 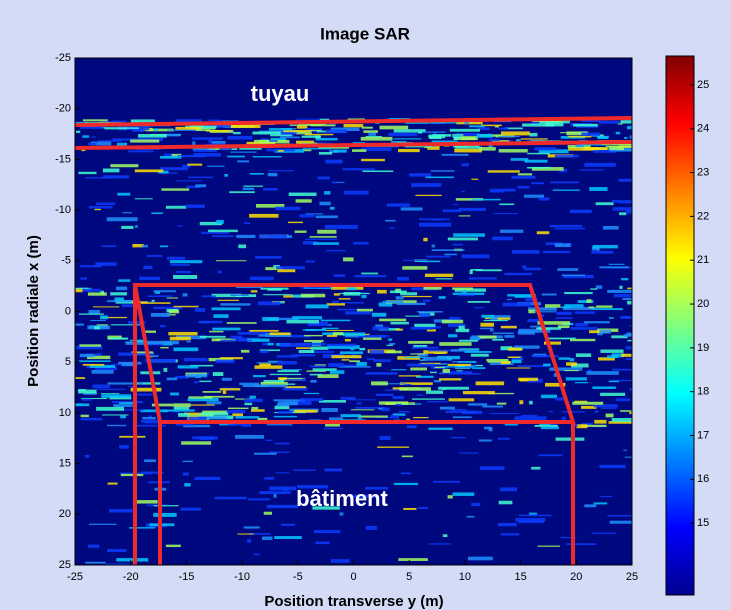 I want to click on x-tick-label: 20, so click(x=576, y=577).